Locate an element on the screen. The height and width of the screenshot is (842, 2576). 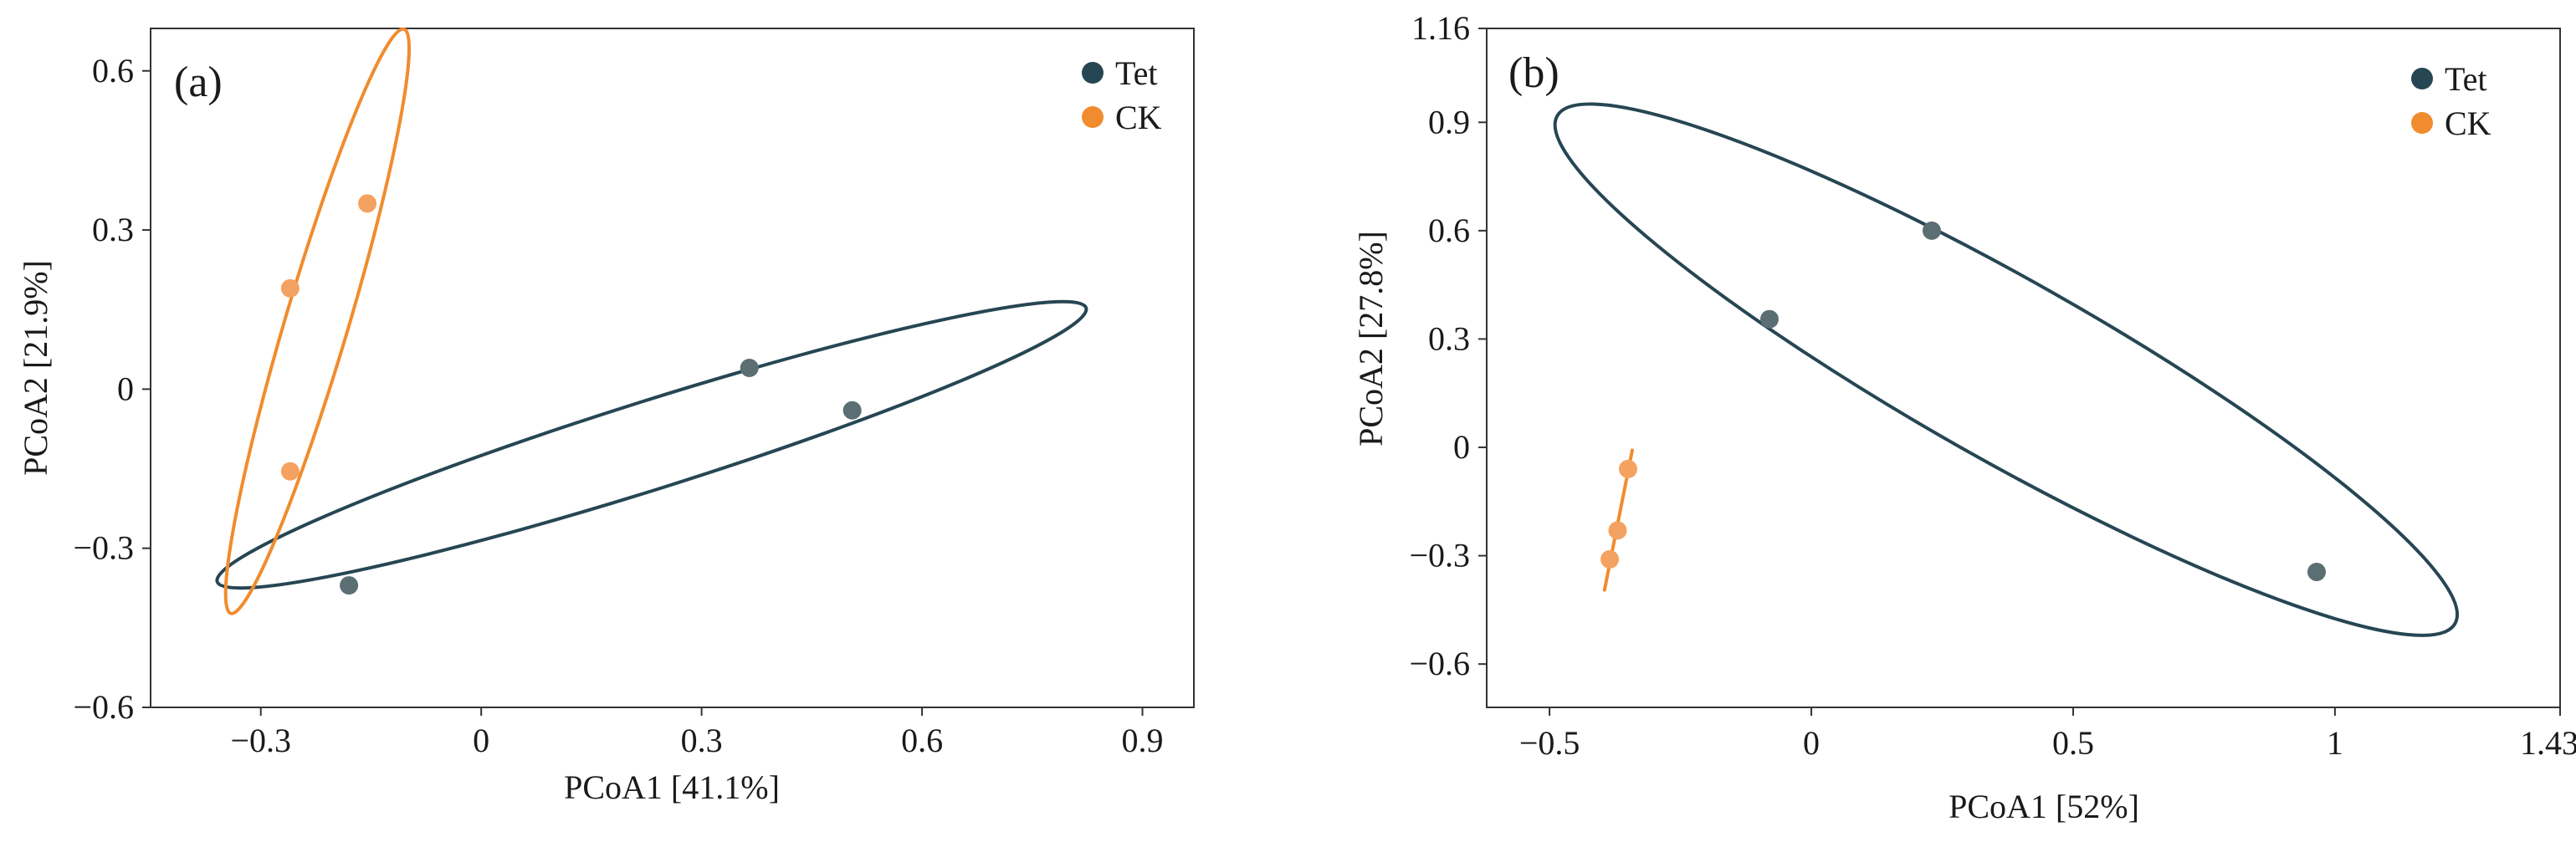
panel-a-xtick-label-2: 0.3 is located at coordinates (702, 741).